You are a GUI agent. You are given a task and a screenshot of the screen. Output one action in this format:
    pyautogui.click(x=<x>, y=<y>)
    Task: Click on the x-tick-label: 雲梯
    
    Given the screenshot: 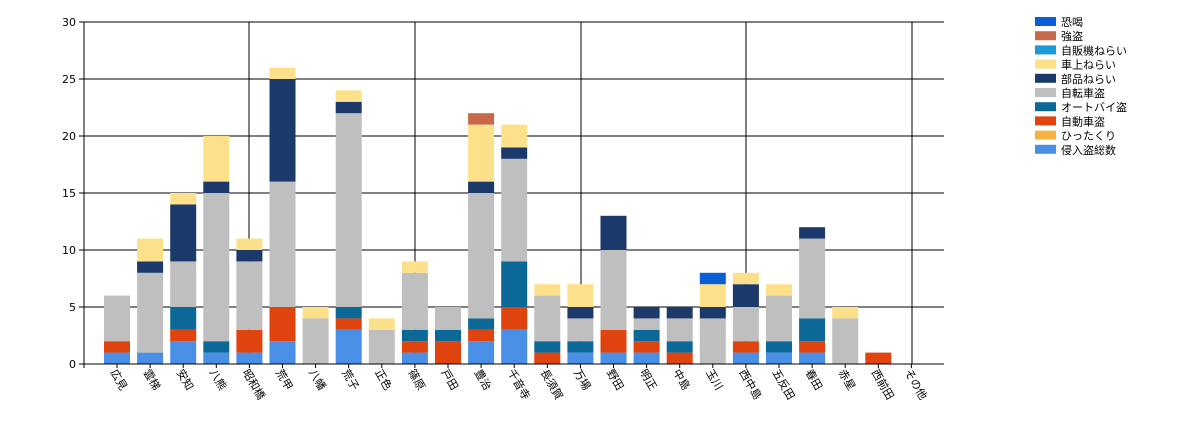 What is the action you would take?
    pyautogui.click(x=152, y=380)
    